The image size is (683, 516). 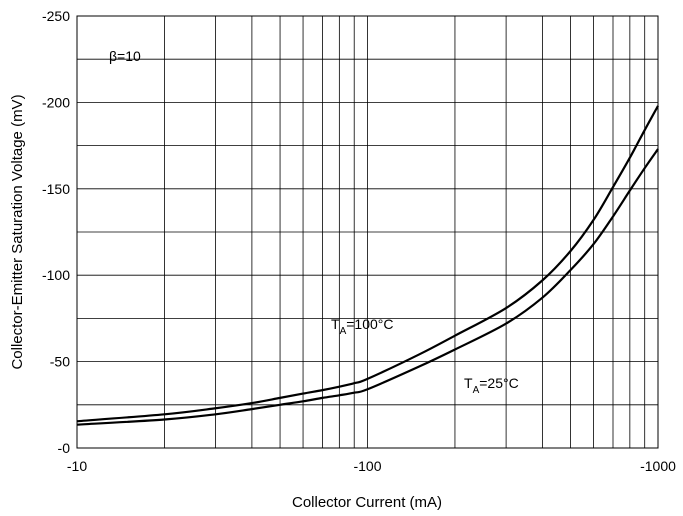 What do you see at coordinates (658, 466) in the screenshot?
I see `x-tick-label: -1000` at bounding box center [658, 466].